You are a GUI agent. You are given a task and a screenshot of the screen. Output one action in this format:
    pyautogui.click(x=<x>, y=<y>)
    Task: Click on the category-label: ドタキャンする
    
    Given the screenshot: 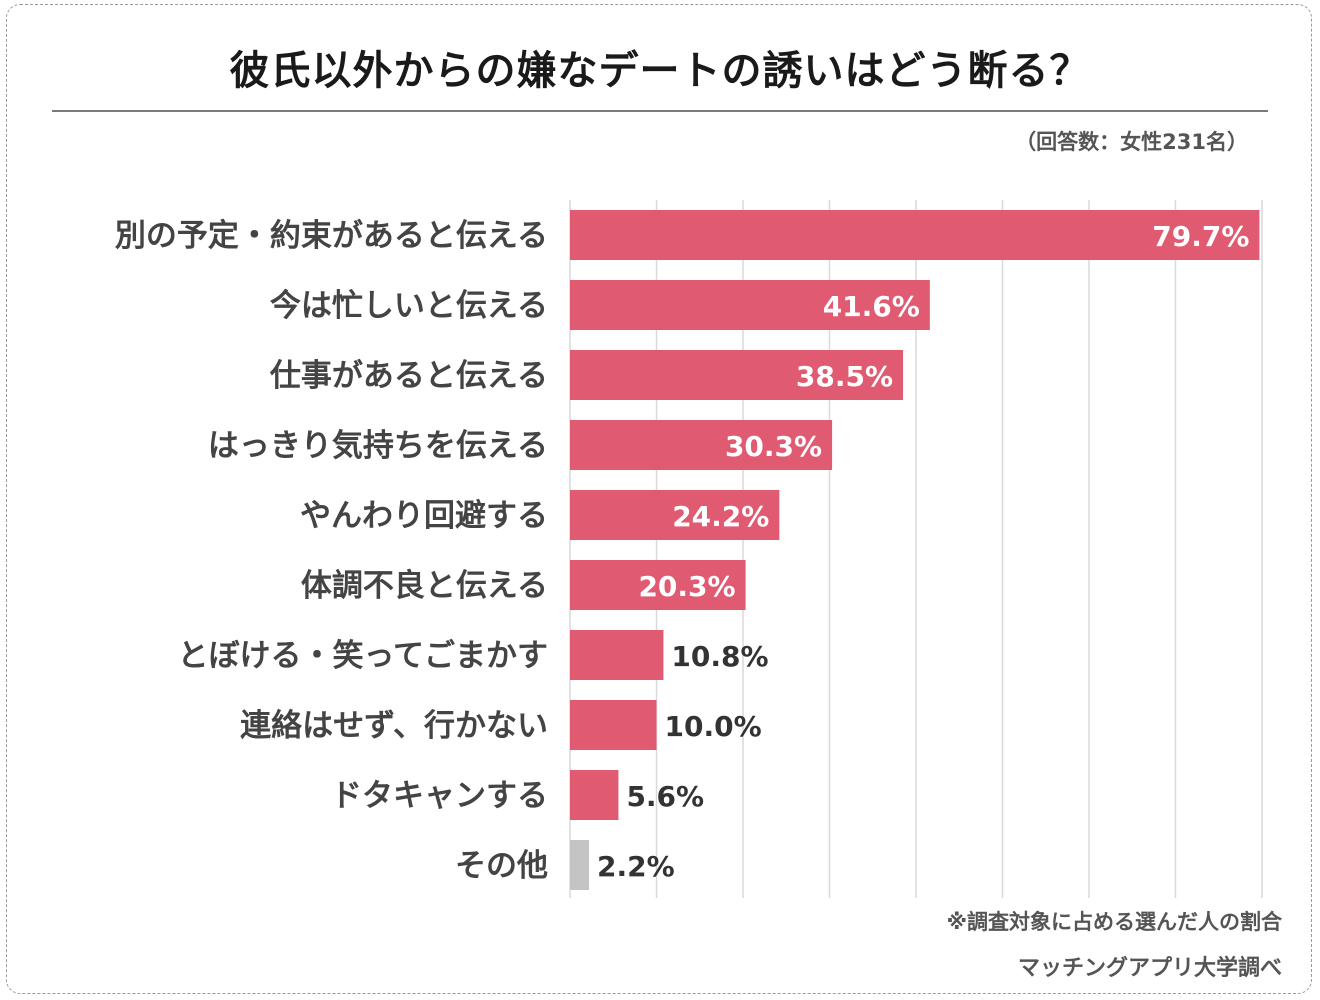 What is the action you would take?
    pyautogui.click(x=439, y=796)
    